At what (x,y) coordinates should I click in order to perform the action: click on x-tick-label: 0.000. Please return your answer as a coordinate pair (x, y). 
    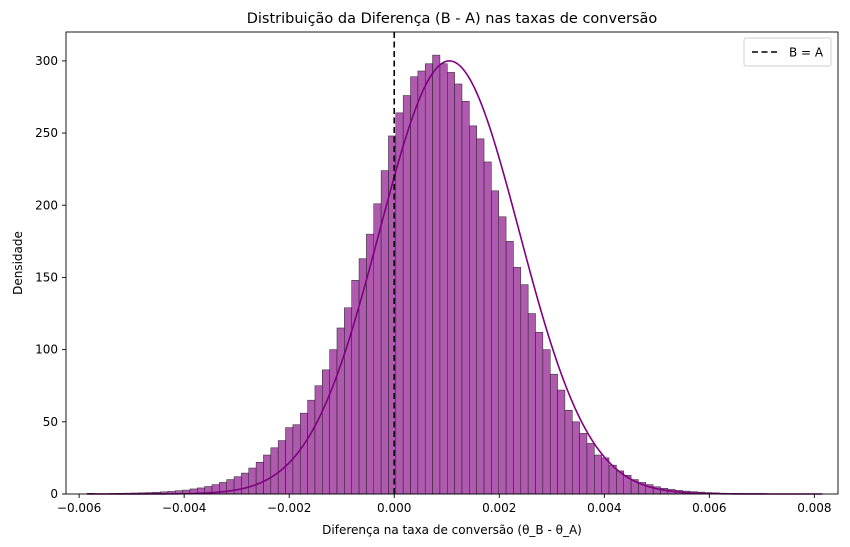
    Looking at the image, I should click on (394, 508).